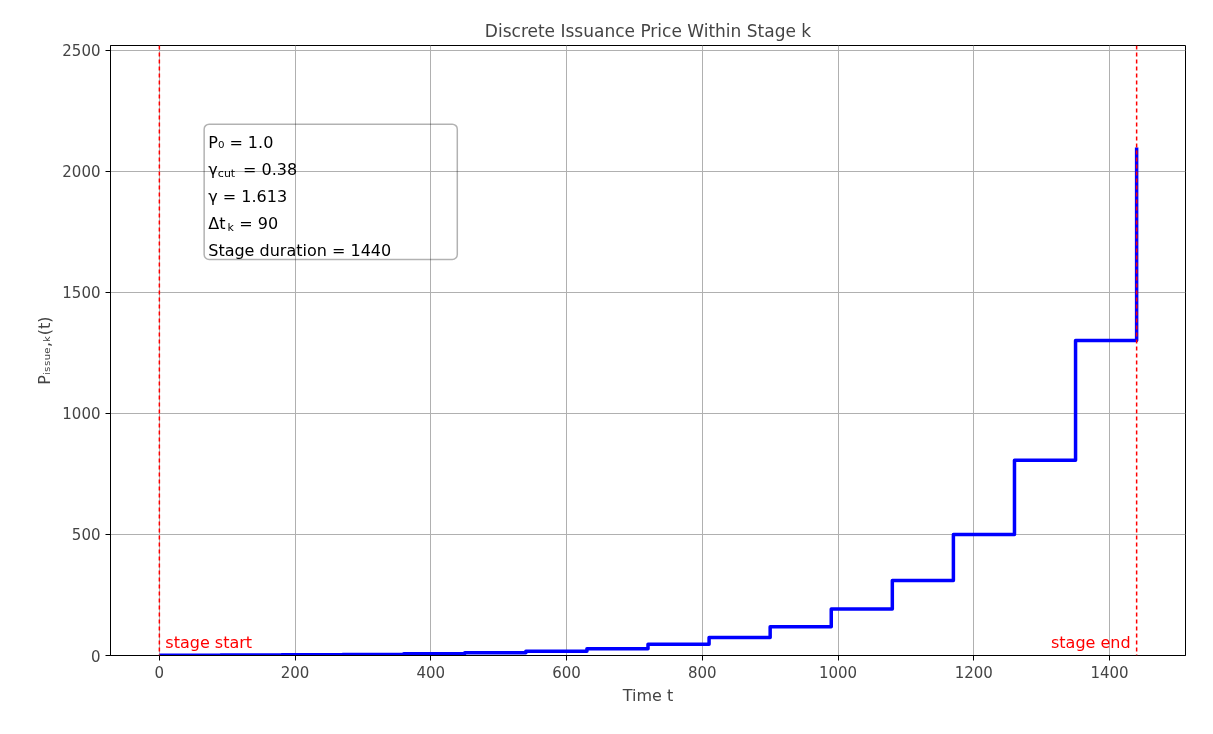  What do you see at coordinates (81, 293) in the screenshot?
I see `y-tick-label: 1500` at bounding box center [81, 293].